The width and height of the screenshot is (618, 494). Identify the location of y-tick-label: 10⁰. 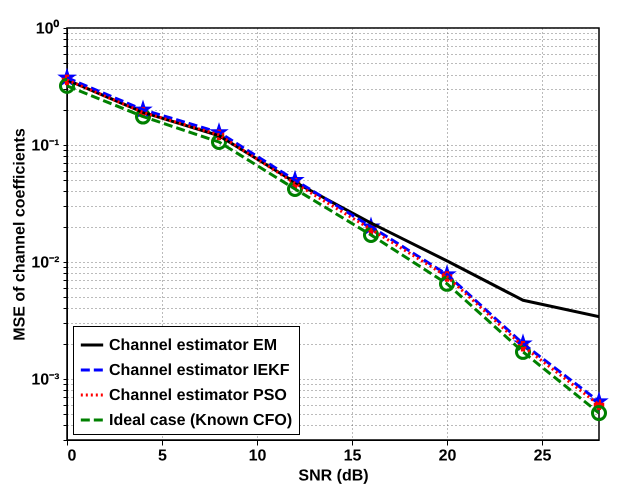
(48, 29).